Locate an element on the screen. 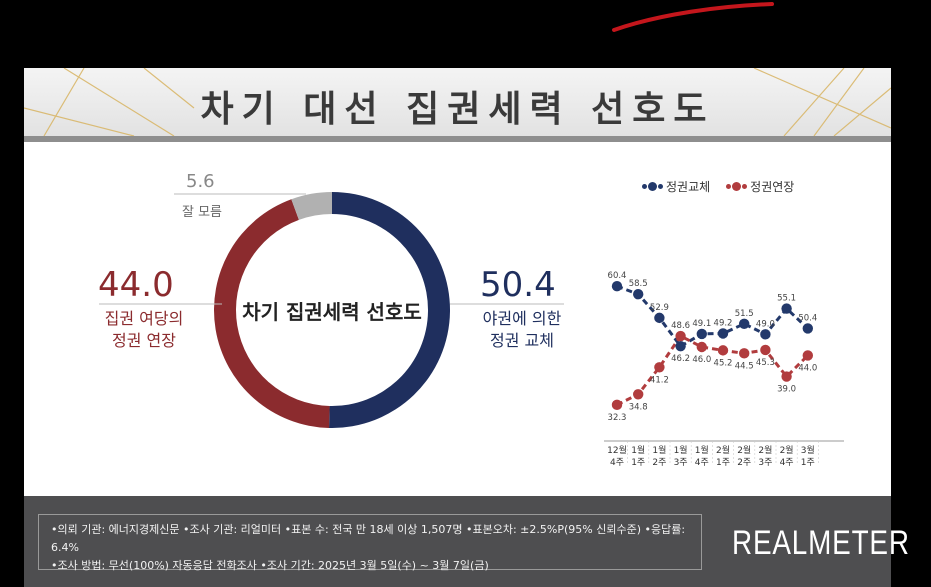 This screenshot has height=587, width=931. series-line-change is located at coordinates (712, 316).